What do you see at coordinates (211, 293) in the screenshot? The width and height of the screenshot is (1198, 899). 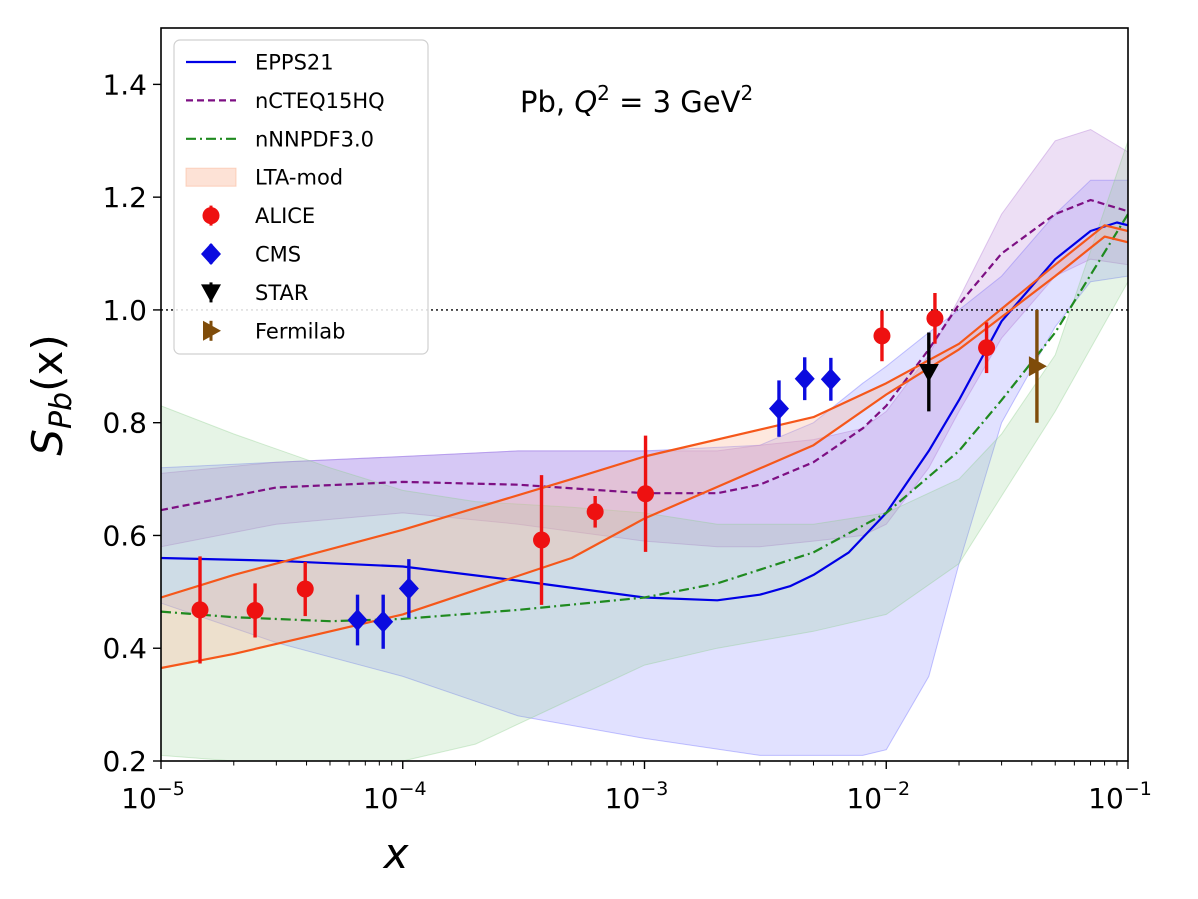 I see `legend-marker-star` at bounding box center [211, 293].